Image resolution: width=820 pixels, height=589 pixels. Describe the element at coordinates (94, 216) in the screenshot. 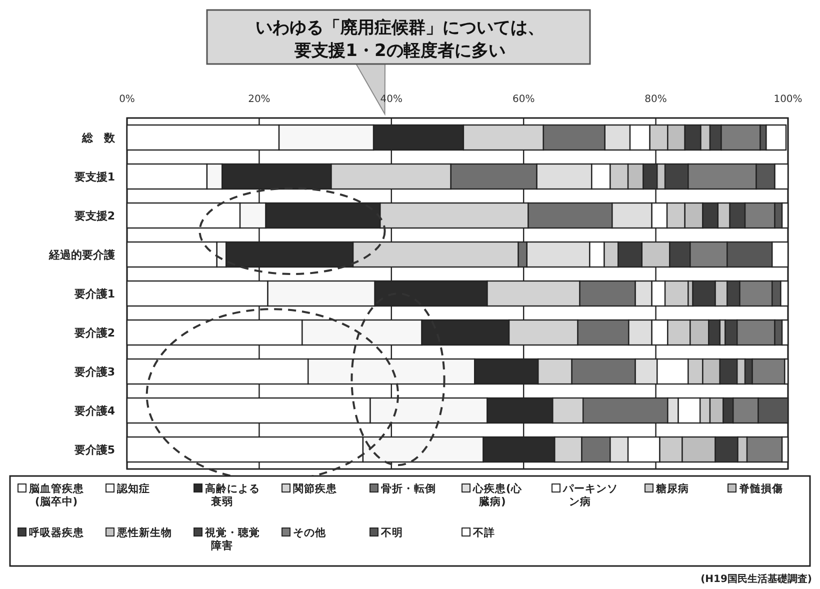

I see `y-tick-label: 要支援2` at that location.